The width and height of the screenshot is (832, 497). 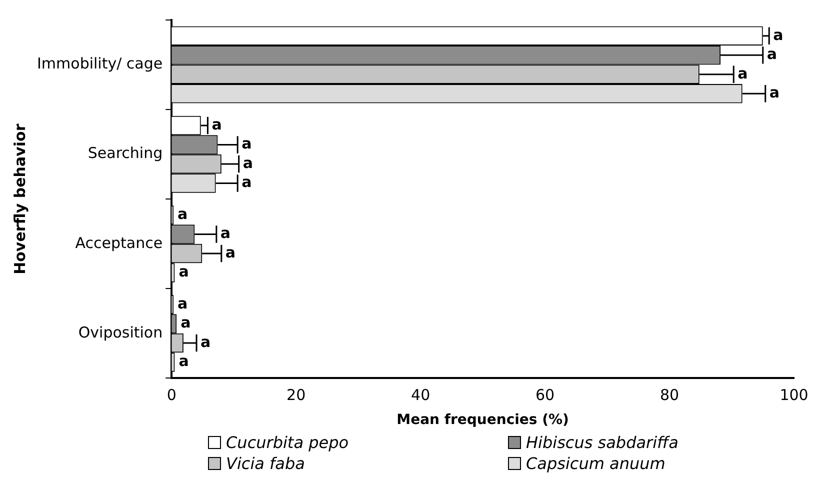 I want to click on x-tick-label: 20, so click(x=296, y=395).